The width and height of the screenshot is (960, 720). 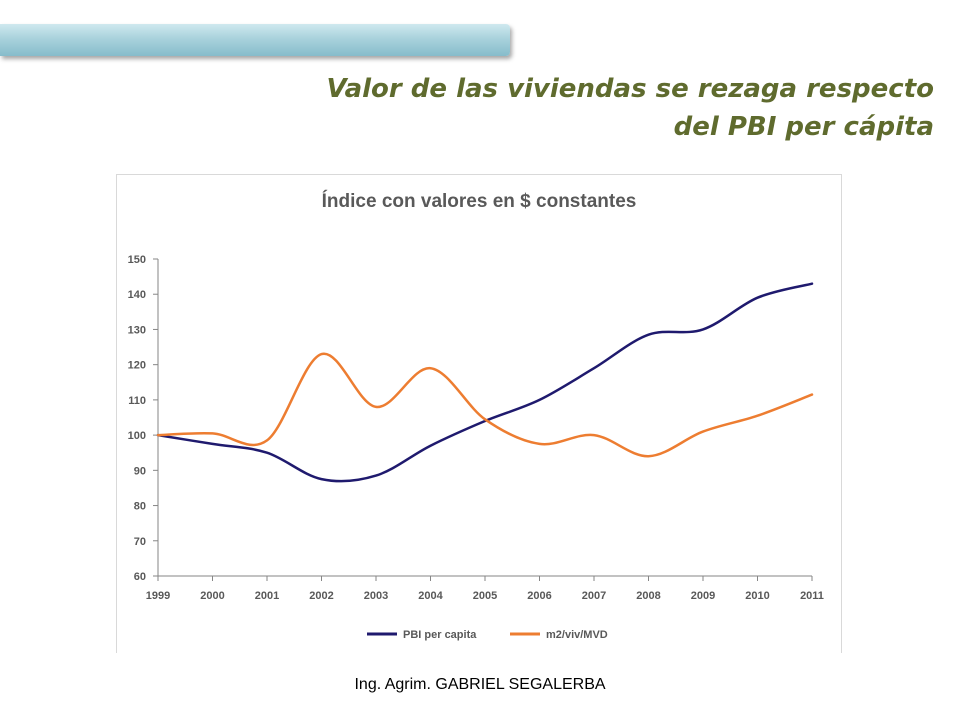 What do you see at coordinates (137, 366) in the screenshot?
I see `y-tick-label: 120` at bounding box center [137, 366].